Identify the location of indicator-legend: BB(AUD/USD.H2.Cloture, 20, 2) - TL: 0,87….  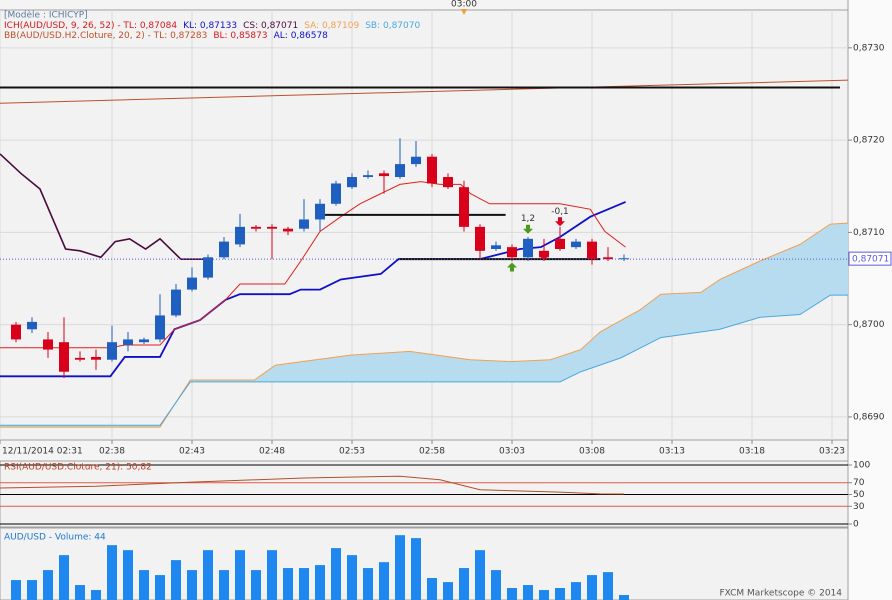
(166, 36).